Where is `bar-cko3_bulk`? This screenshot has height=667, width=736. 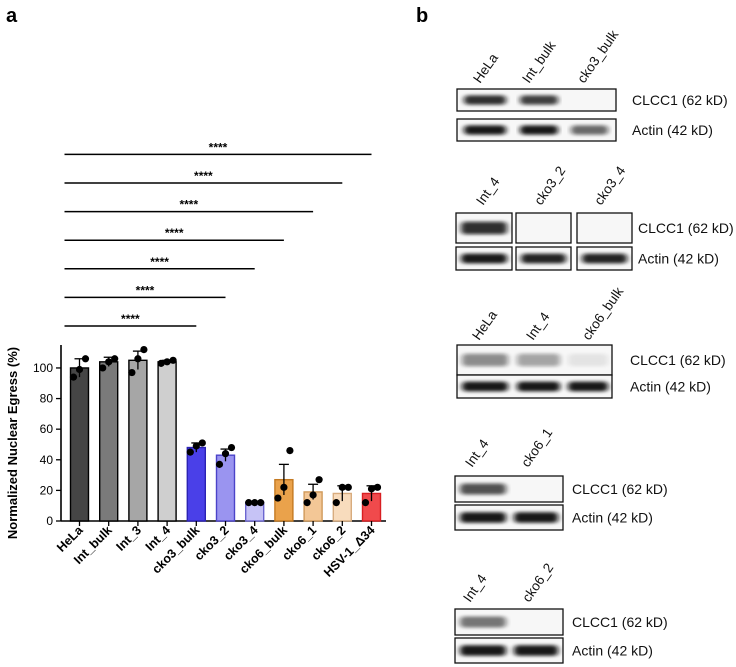
bar-cko3_bulk is located at coordinates (196, 484).